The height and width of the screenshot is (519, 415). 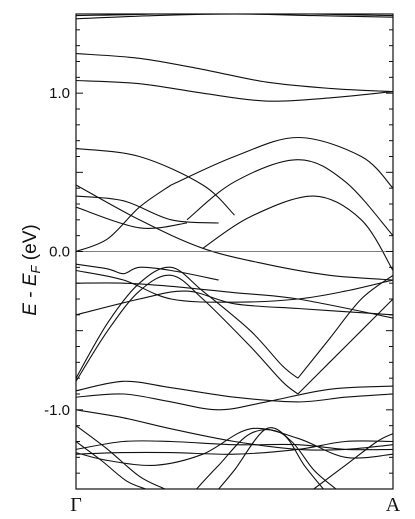 What do you see at coordinates (76, 505) in the screenshot?
I see `x-tick-label: Γ` at bounding box center [76, 505].